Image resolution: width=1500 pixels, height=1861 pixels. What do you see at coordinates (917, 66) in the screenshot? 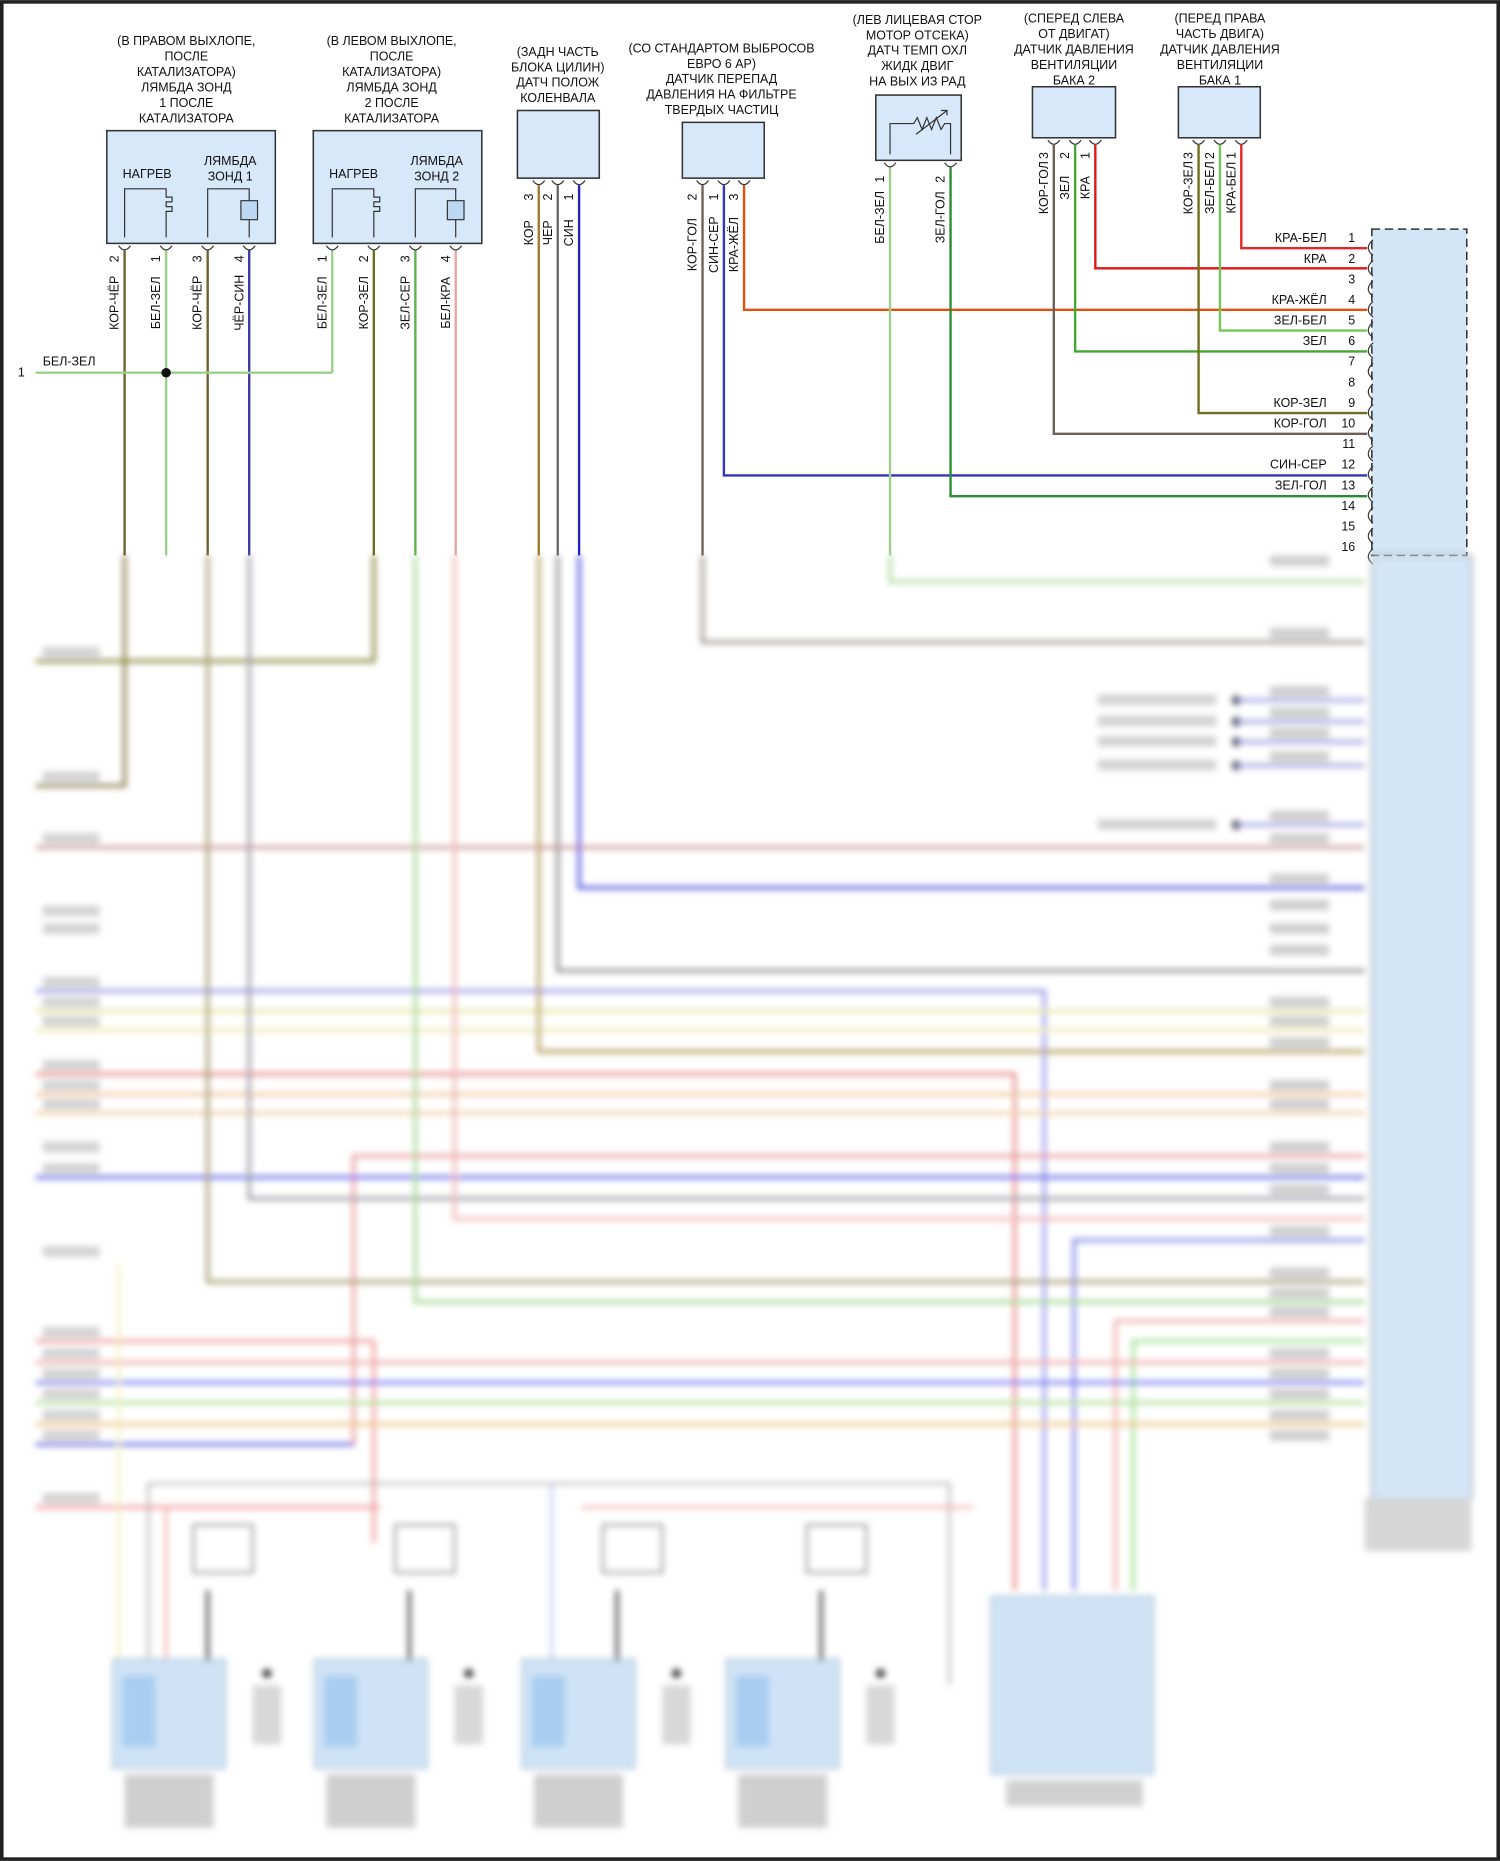
I see `connector-title: ЖИДК ДВИГ` at bounding box center [917, 66].